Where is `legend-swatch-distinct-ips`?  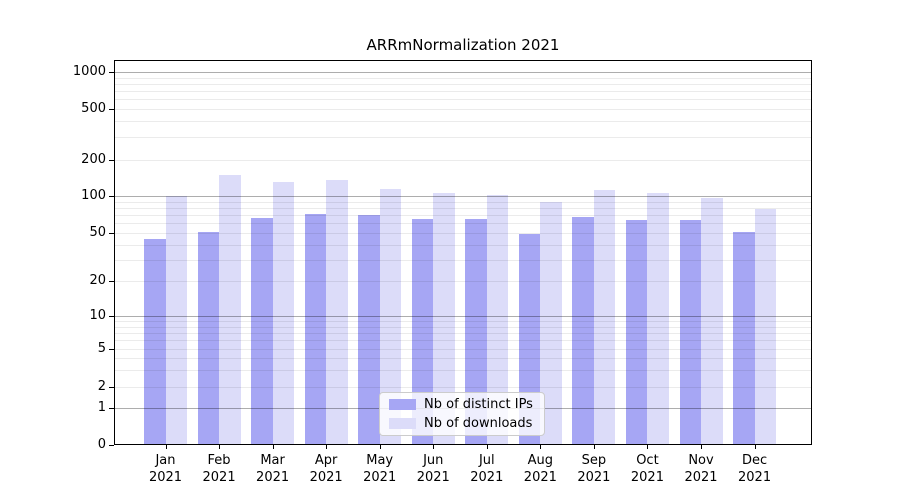
legend-swatch-distinct-ips is located at coordinates (402, 404).